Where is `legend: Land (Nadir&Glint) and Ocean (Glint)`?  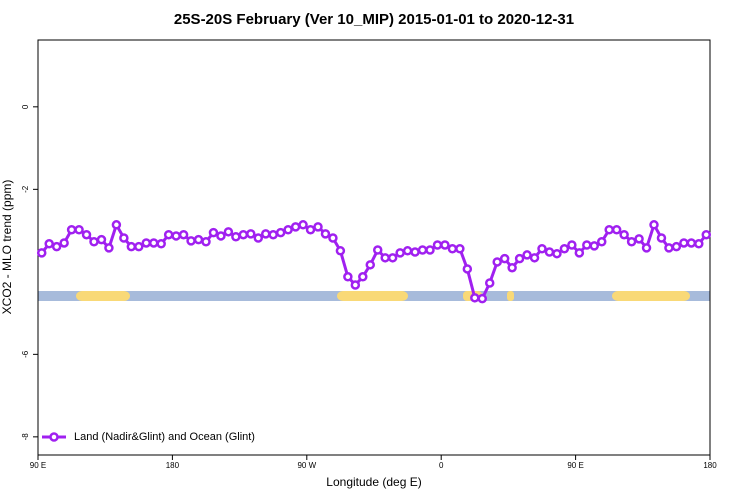
legend: Land (Nadir&Glint) and Ocean (Glint) is located at coordinates (148, 437).